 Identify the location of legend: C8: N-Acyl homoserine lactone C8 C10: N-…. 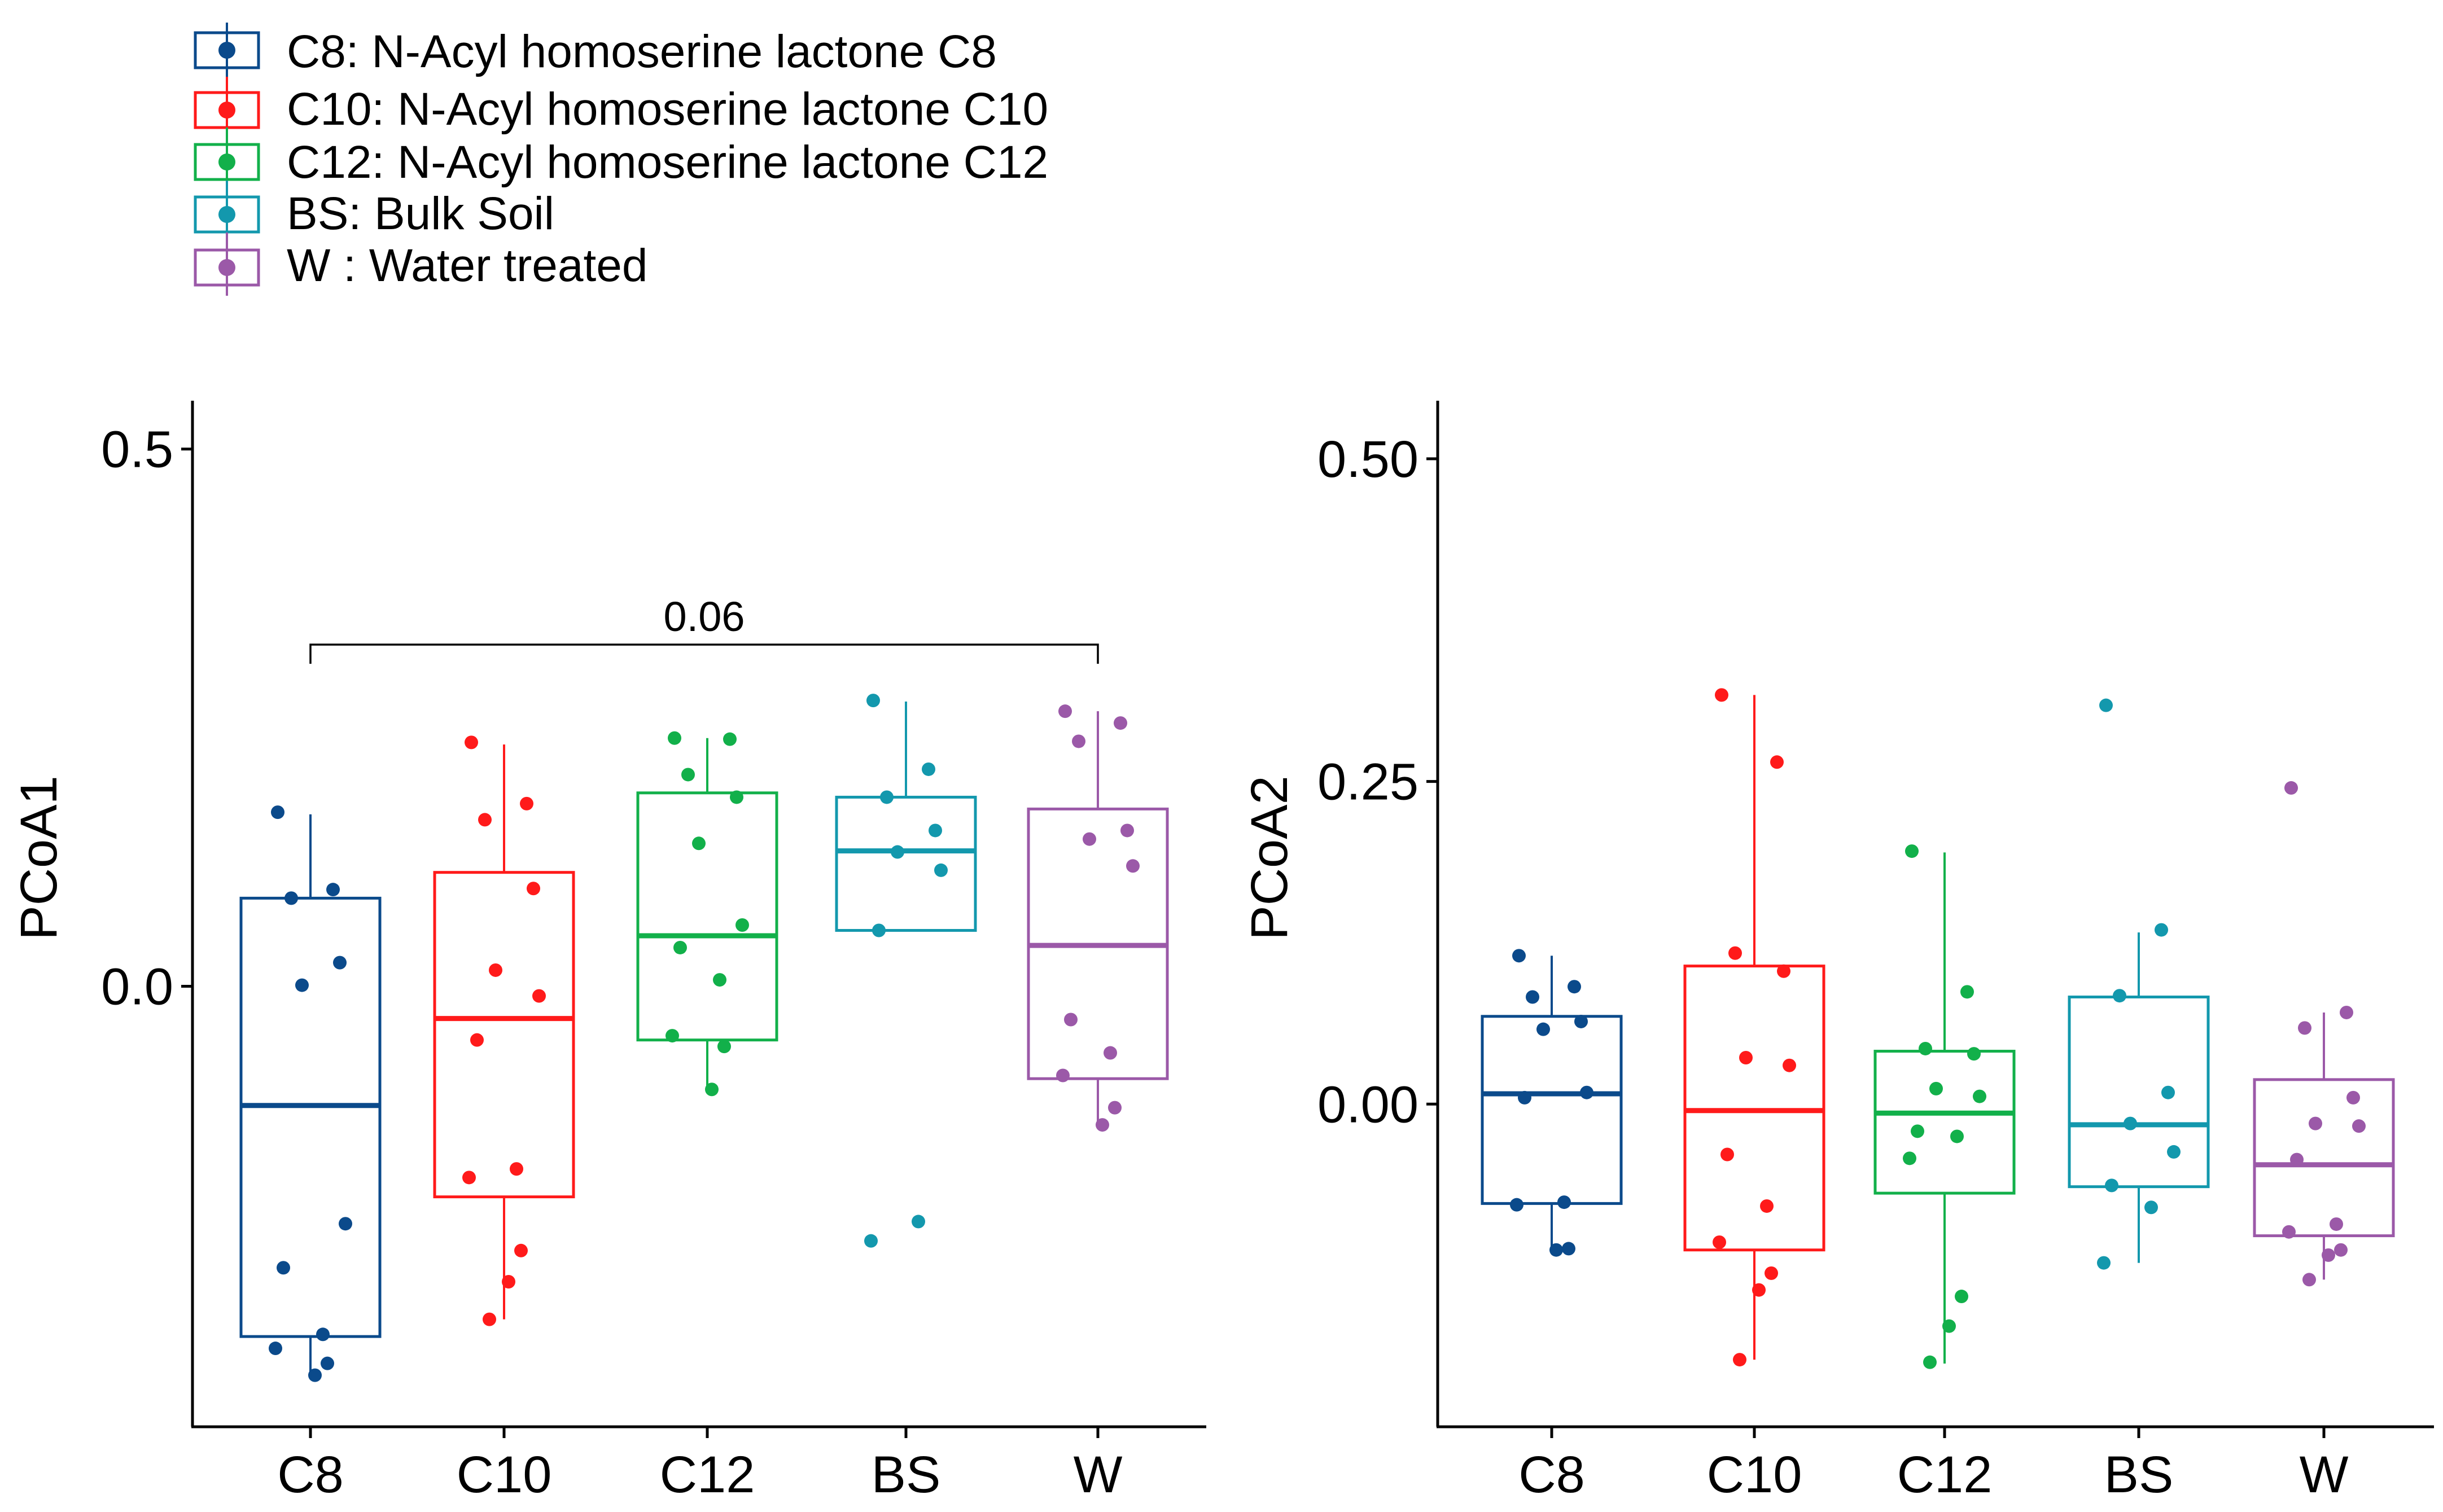
(621, 159).